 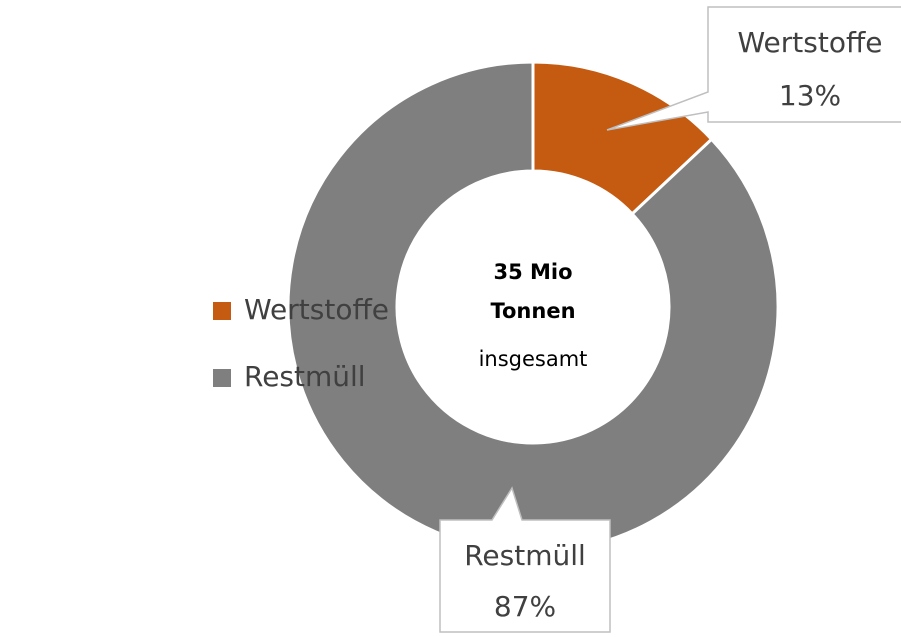 What do you see at coordinates (810, 42) in the screenshot?
I see `data-label-name: Wertstoffe` at bounding box center [810, 42].